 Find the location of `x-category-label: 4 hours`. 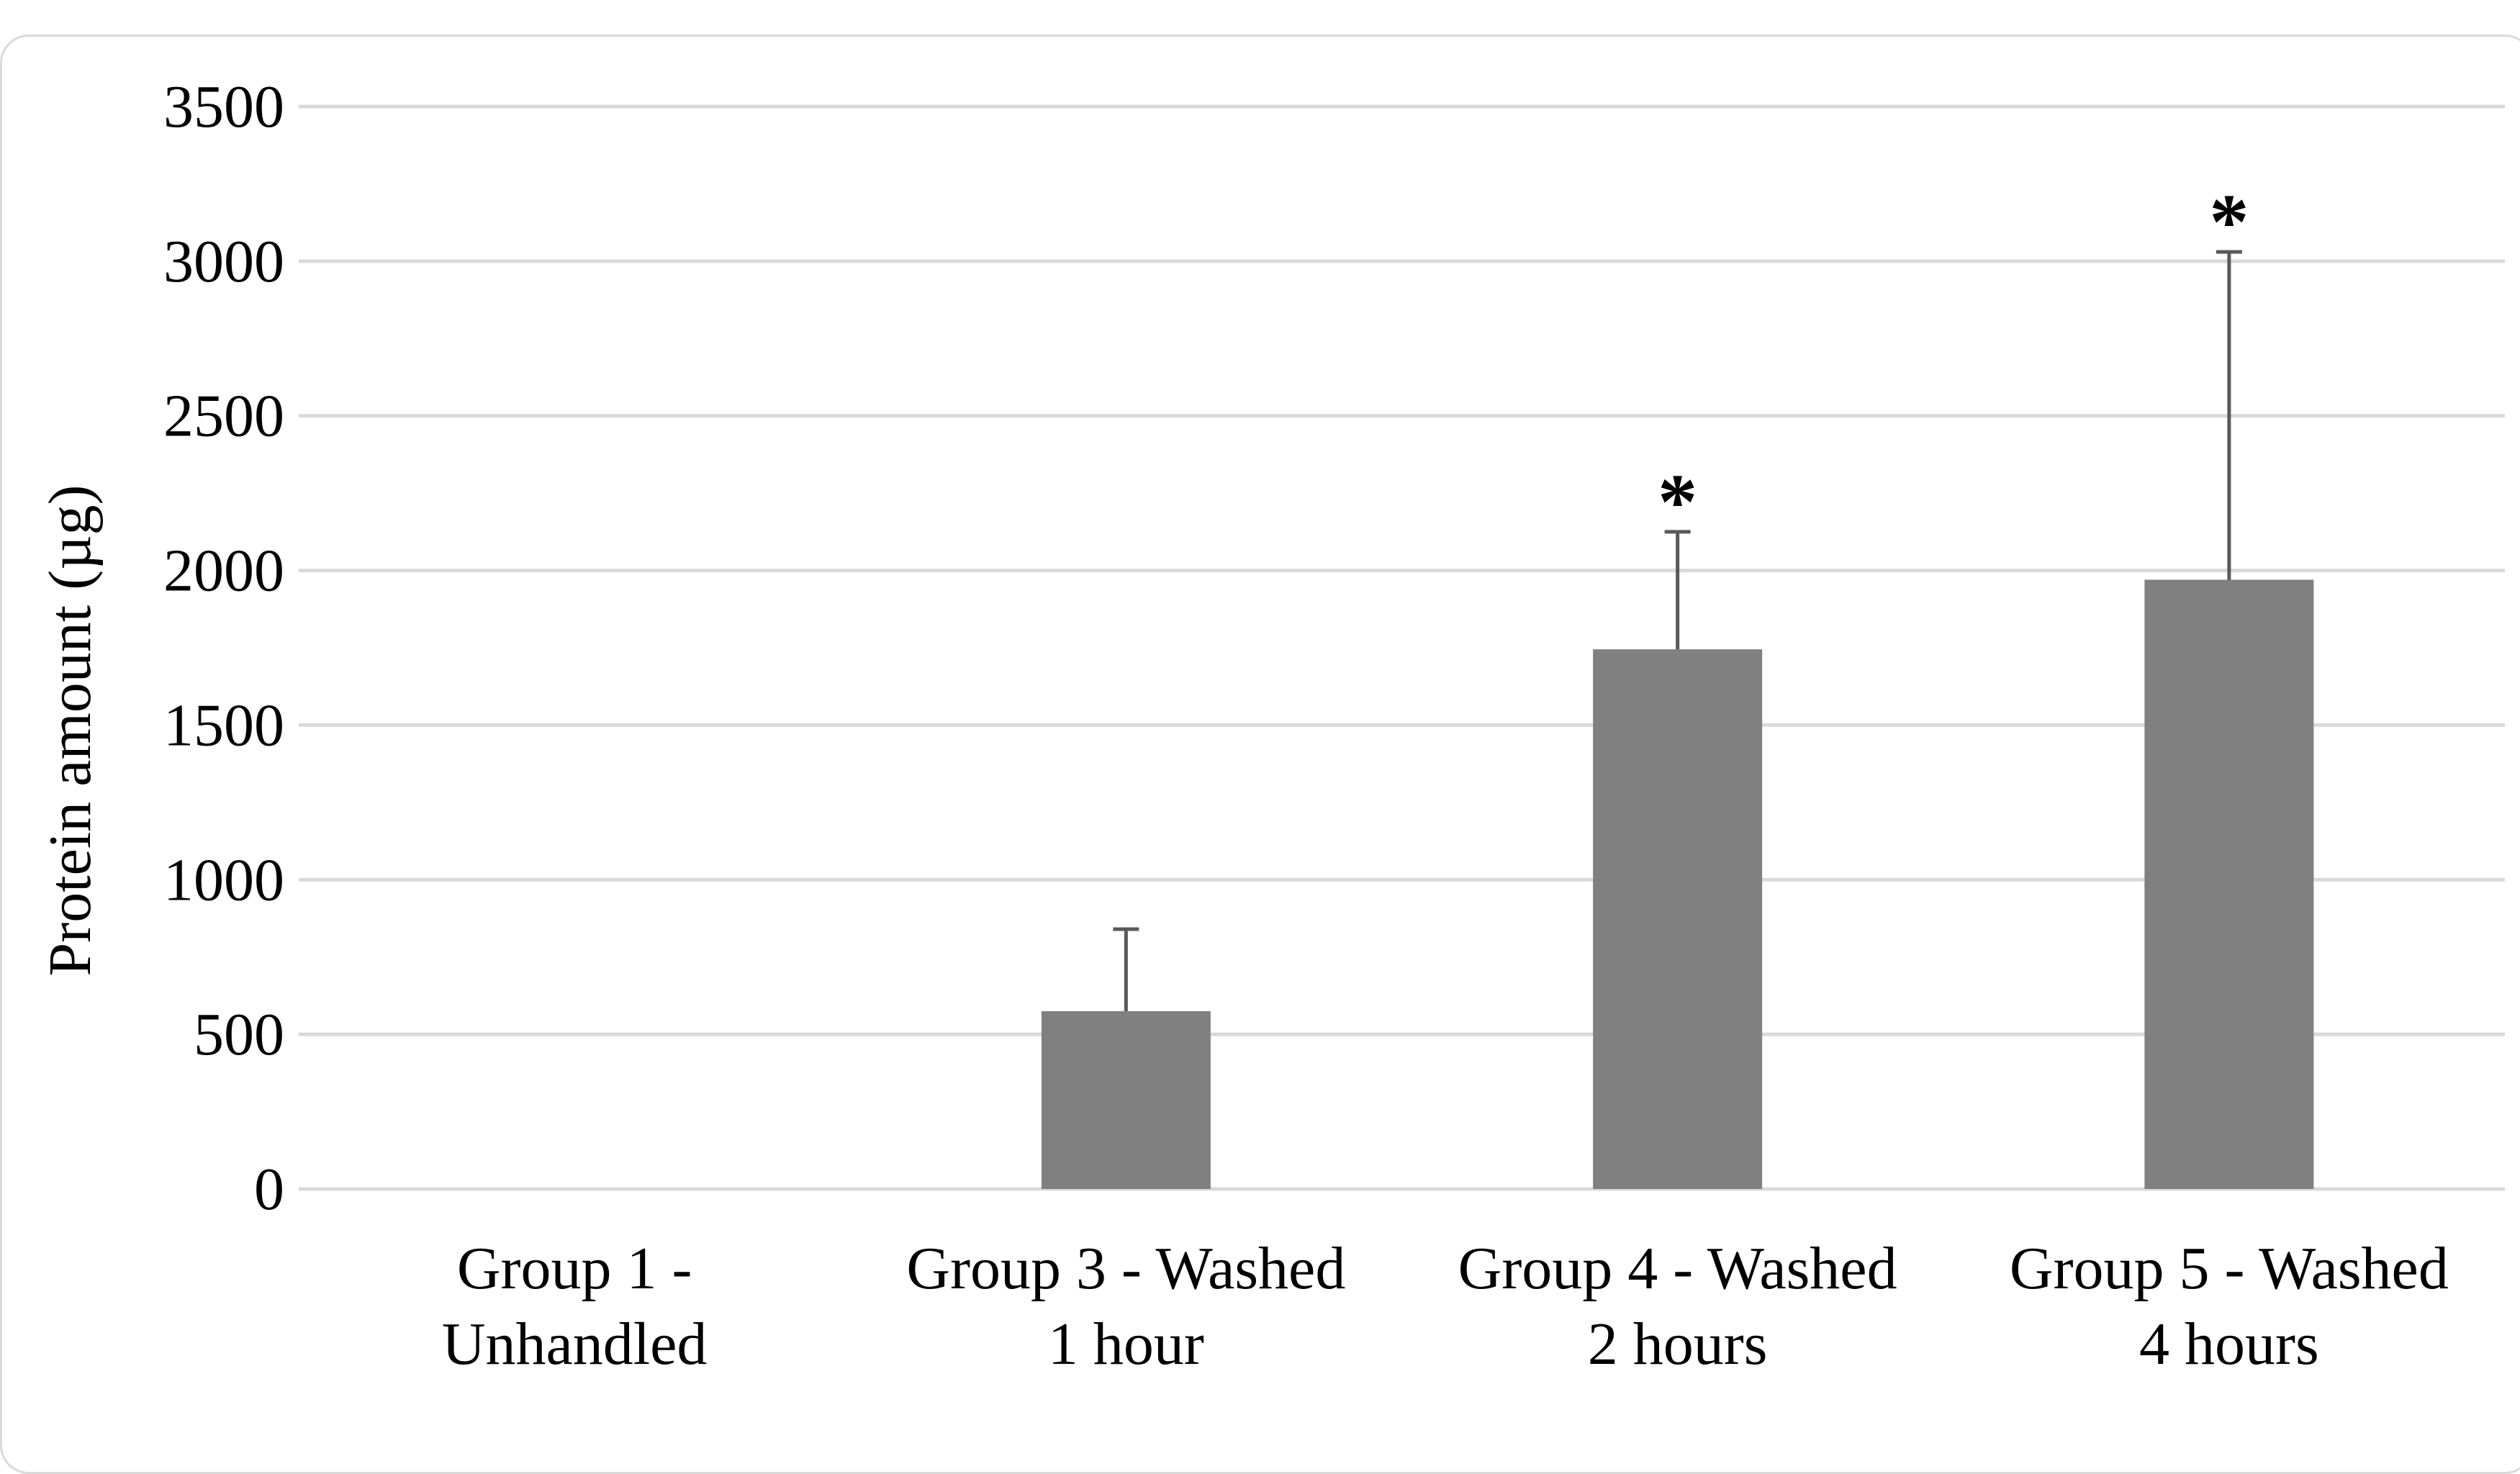

x-category-label: 4 hours is located at coordinates (2229, 1344).